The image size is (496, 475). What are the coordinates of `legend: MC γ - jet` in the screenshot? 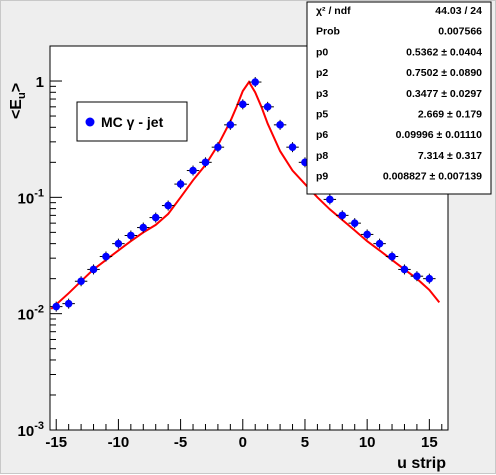 It's located at (132, 121).